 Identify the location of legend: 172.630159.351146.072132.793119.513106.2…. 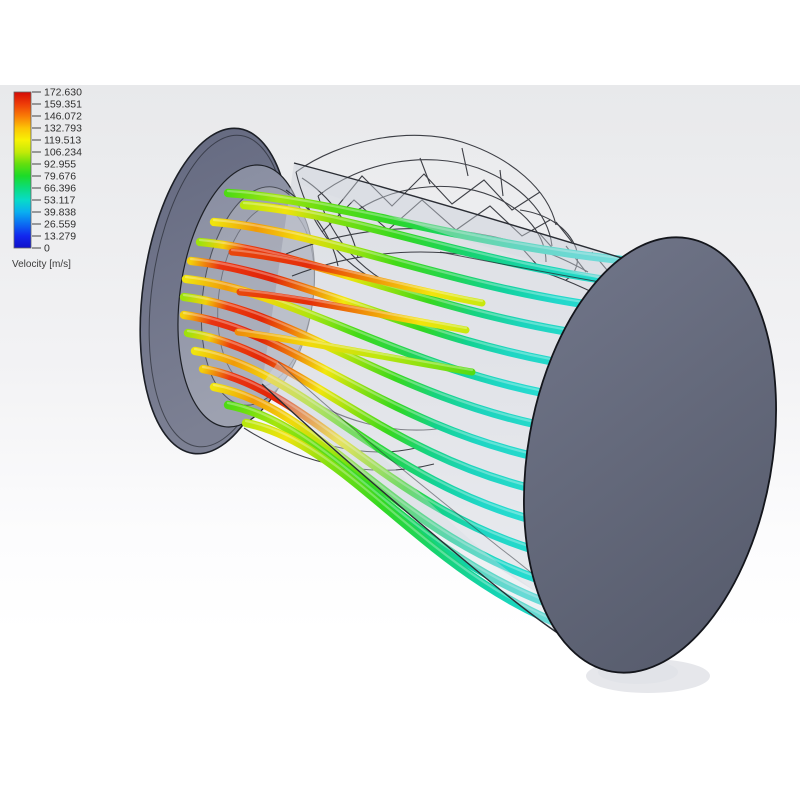
(47, 179).